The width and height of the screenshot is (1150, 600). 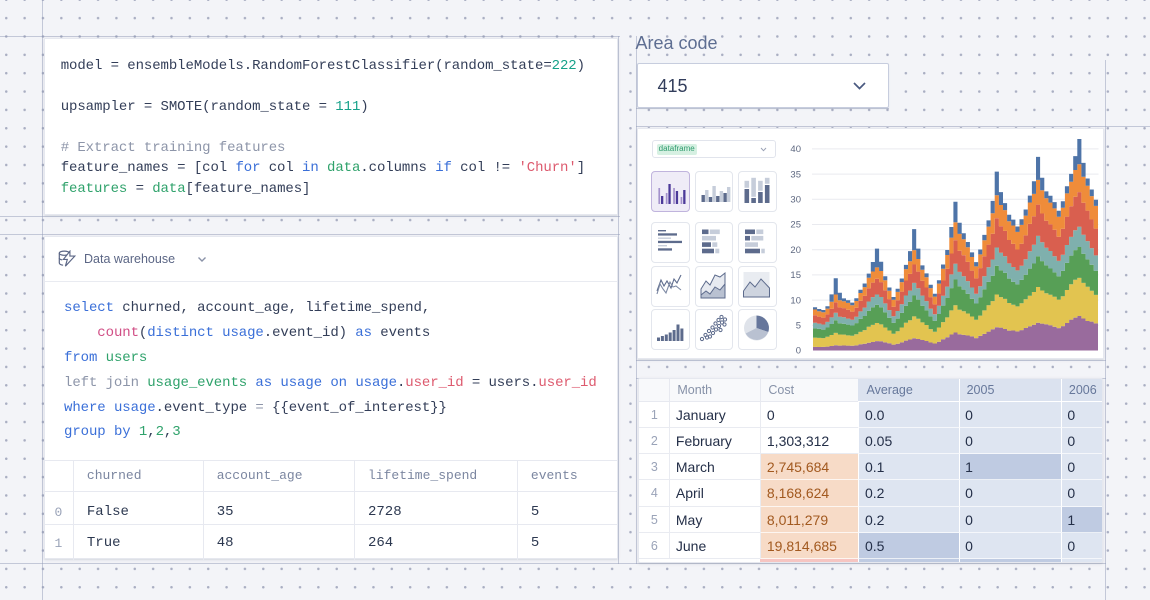 What do you see at coordinates (795, 224) in the screenshot?
I see `svg-text: 25` at bounding box center [795, 224].